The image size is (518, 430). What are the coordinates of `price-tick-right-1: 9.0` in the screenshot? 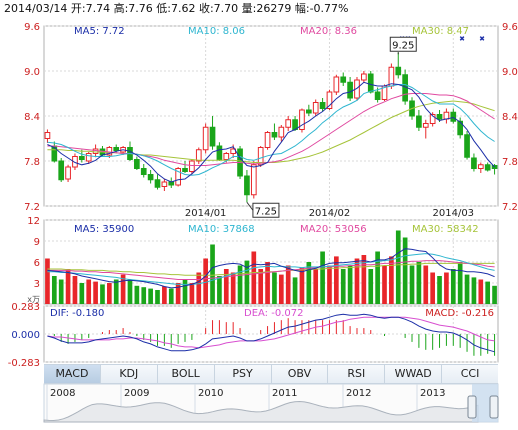 It's located at (510, 72).